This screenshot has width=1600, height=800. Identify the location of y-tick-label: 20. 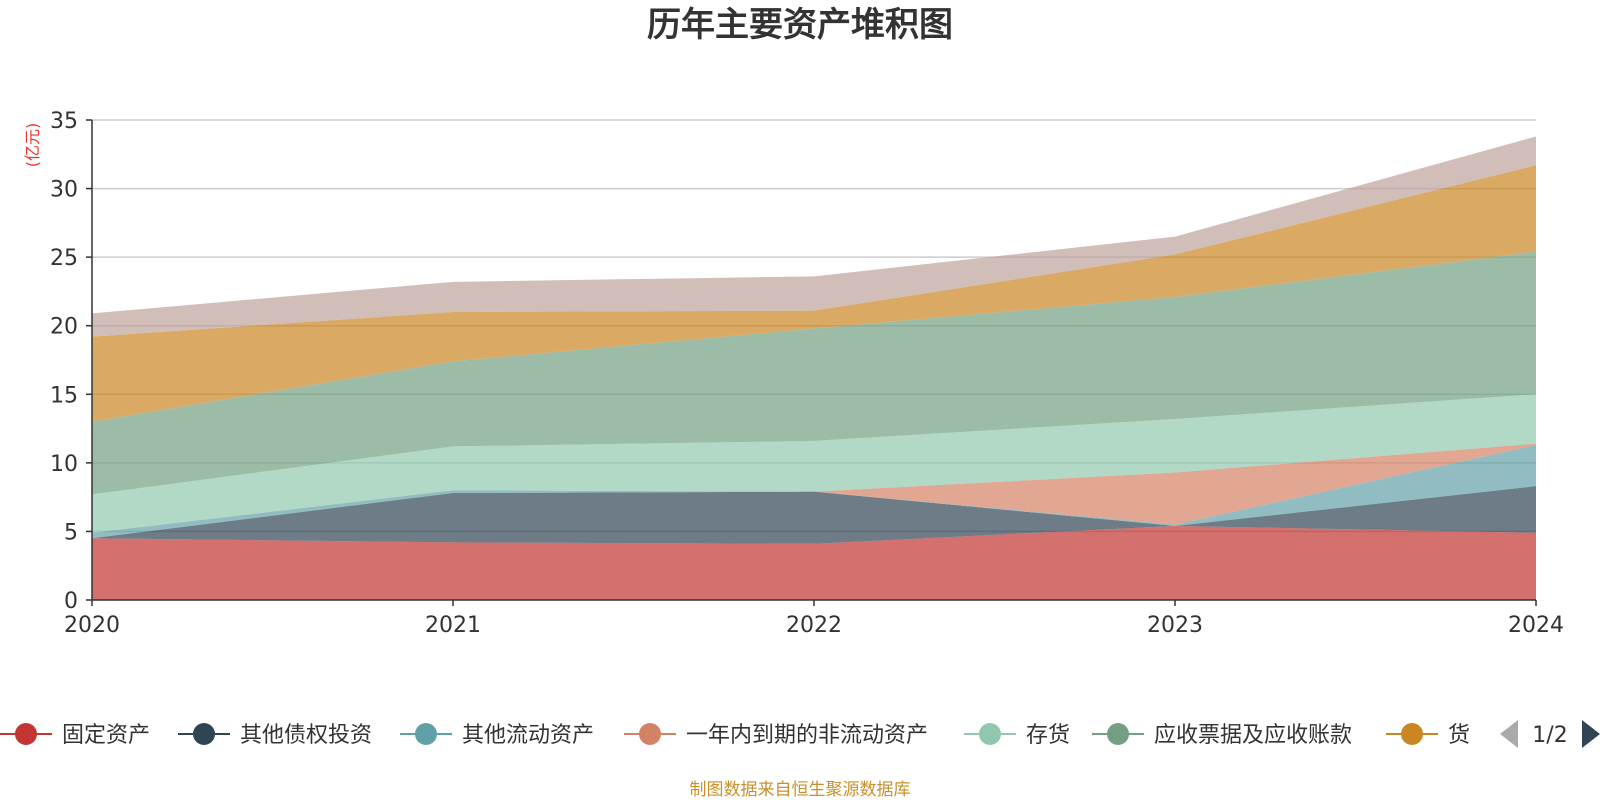
(64, 327).